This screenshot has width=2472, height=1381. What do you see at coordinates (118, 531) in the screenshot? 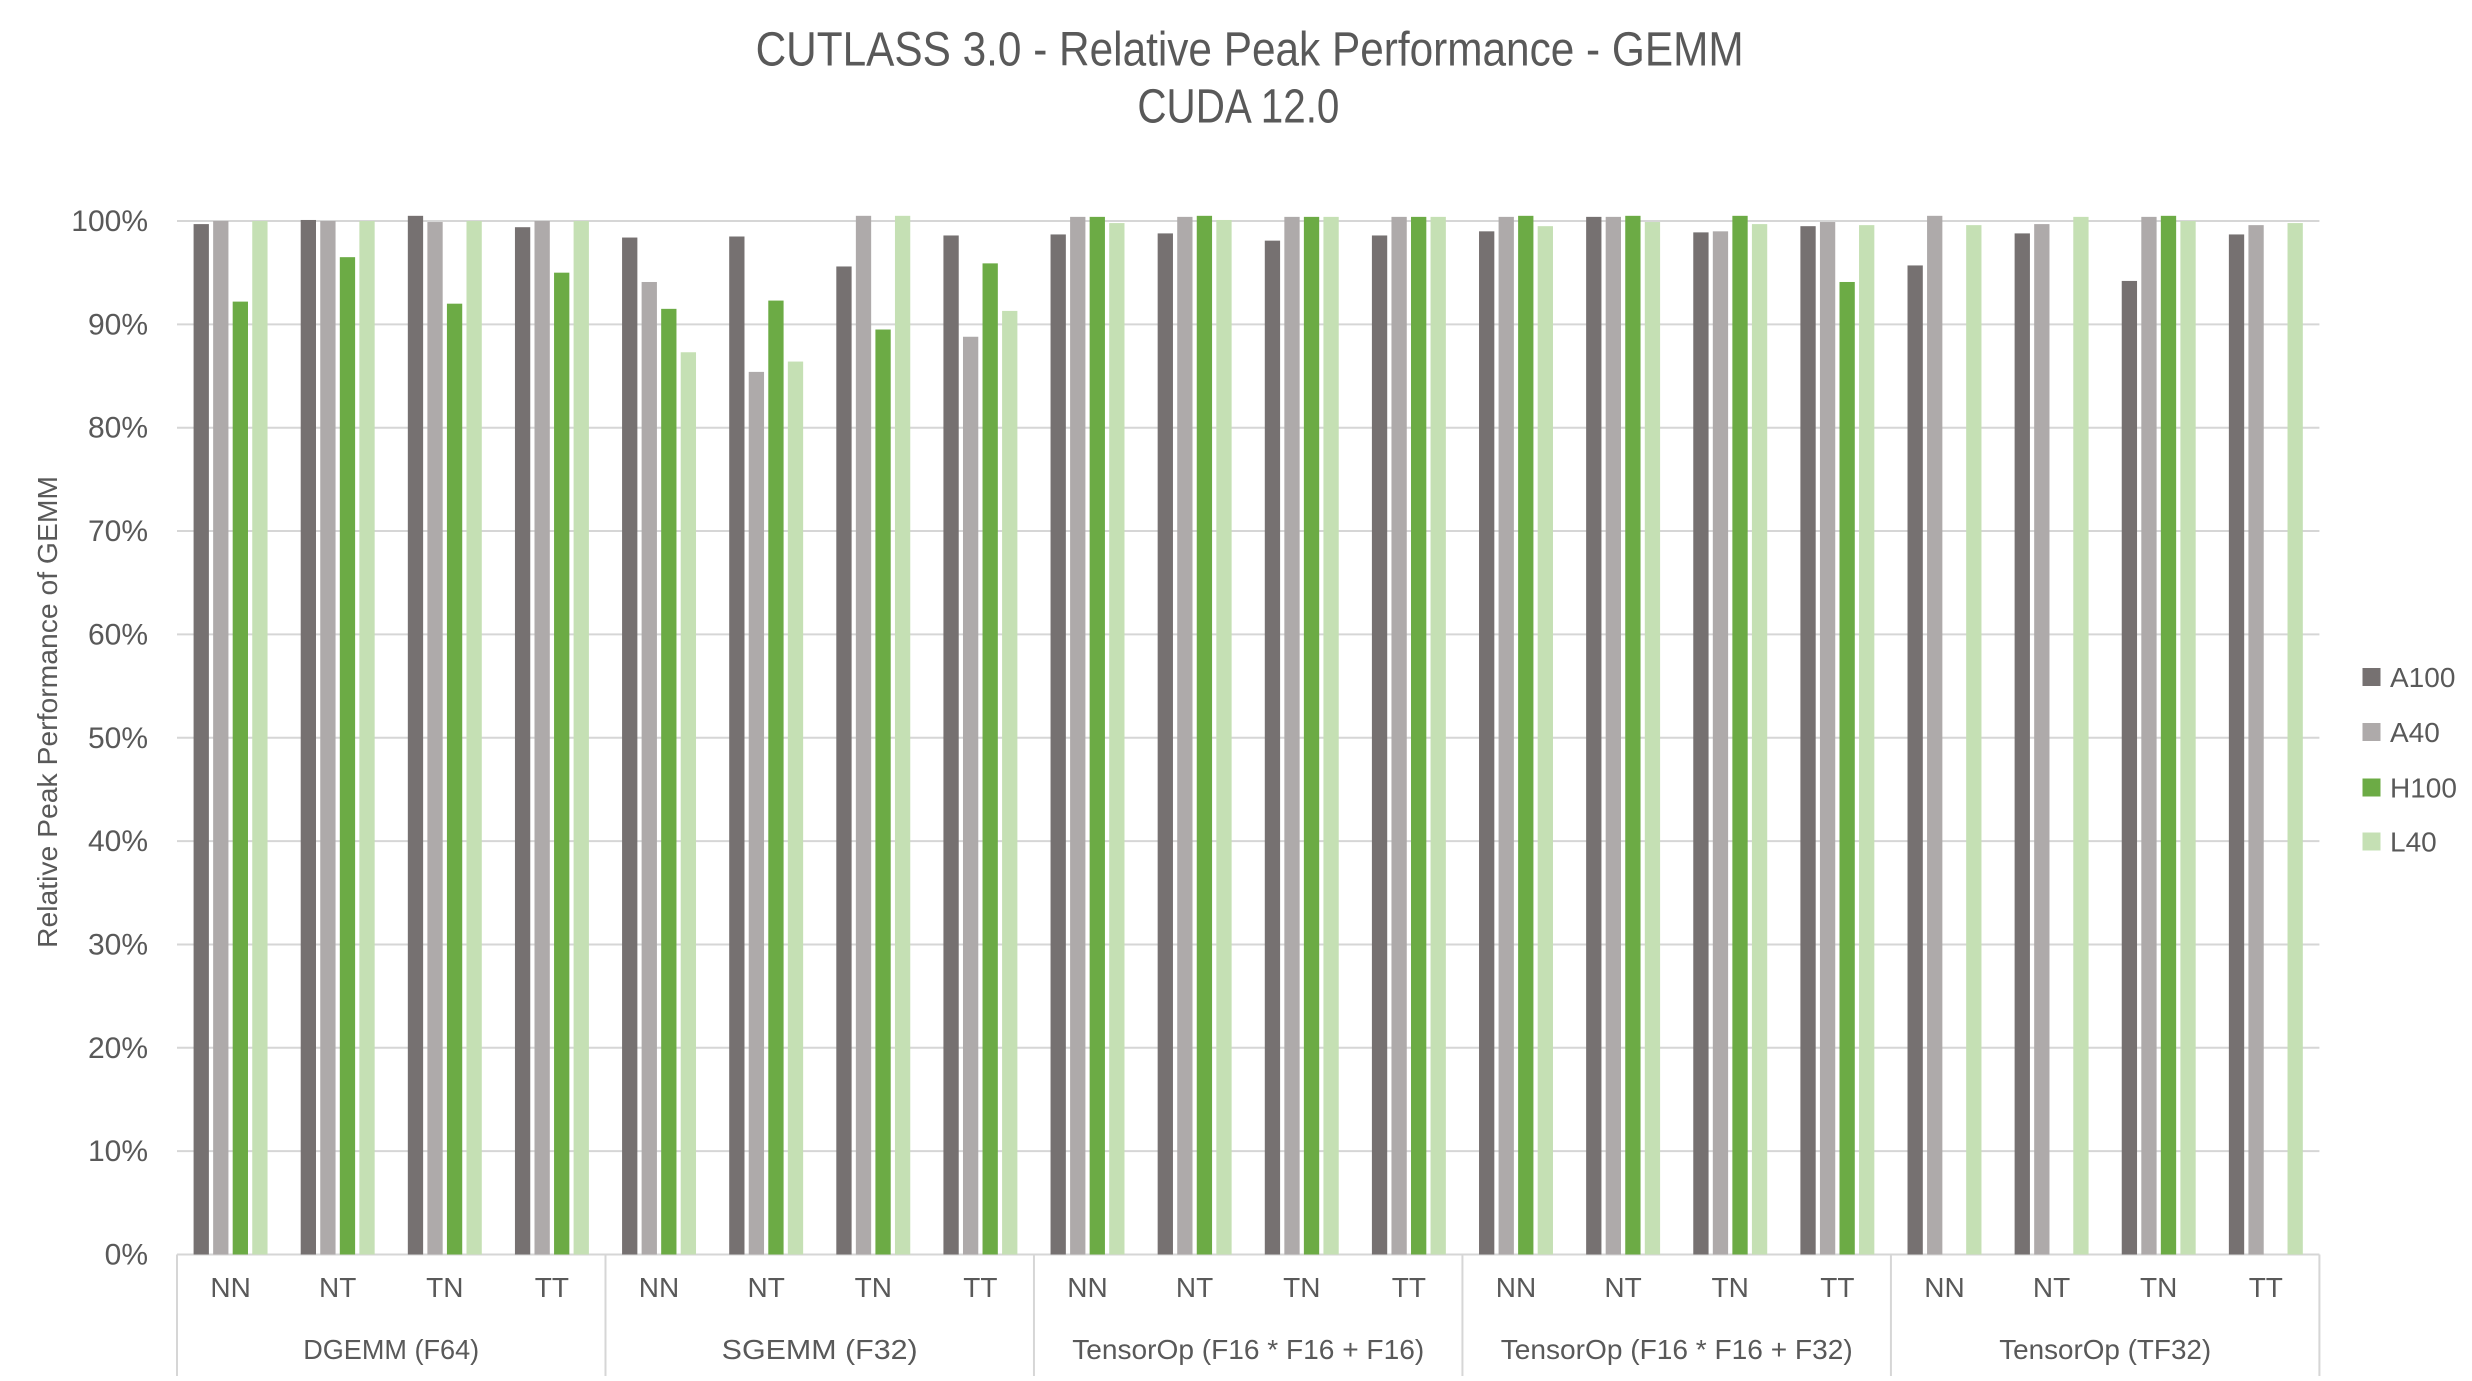
I see `svg-text: 70%` at bounding box center [118, 531].